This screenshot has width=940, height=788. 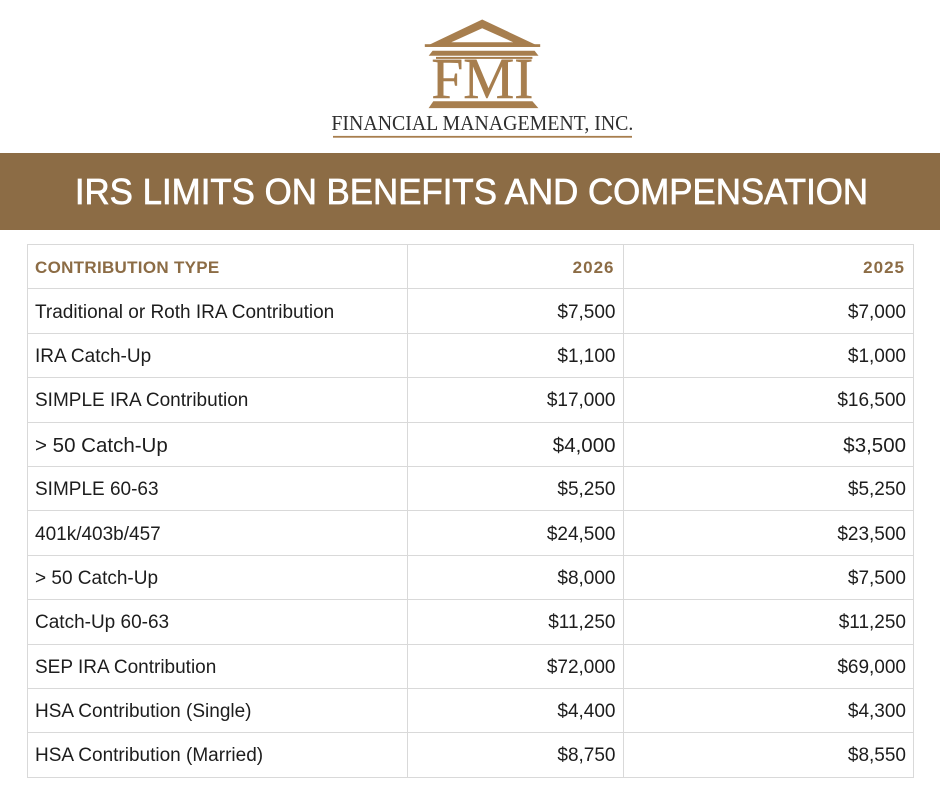 I want to click on svg-text: FINANCIAL MANAGEMENT, INC., so click(x=482, y=123).